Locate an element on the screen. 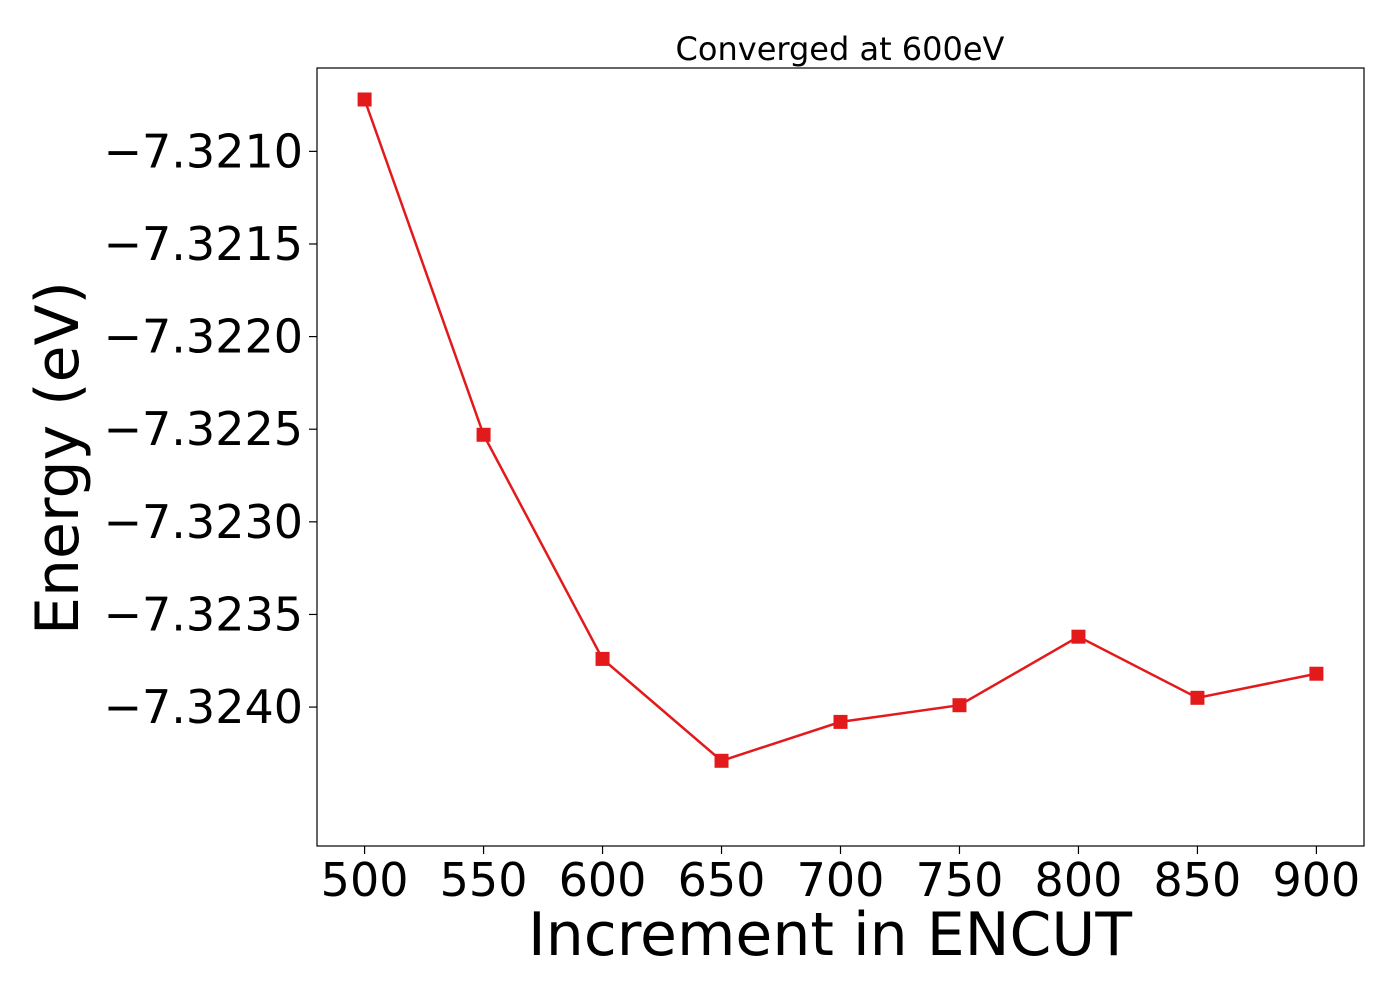 Image resolution: width=1400 pixels, height=1004 pixels. y-tick-label: −7.3210 is located at coordinates (204, 151).